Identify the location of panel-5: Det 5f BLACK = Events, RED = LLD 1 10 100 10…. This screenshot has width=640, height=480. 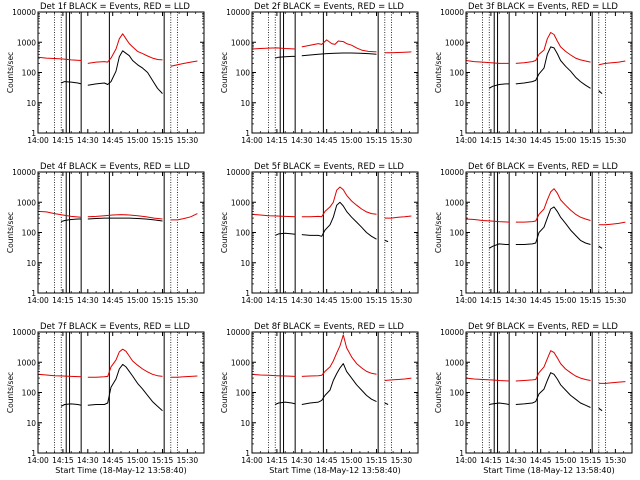
(319, 233).